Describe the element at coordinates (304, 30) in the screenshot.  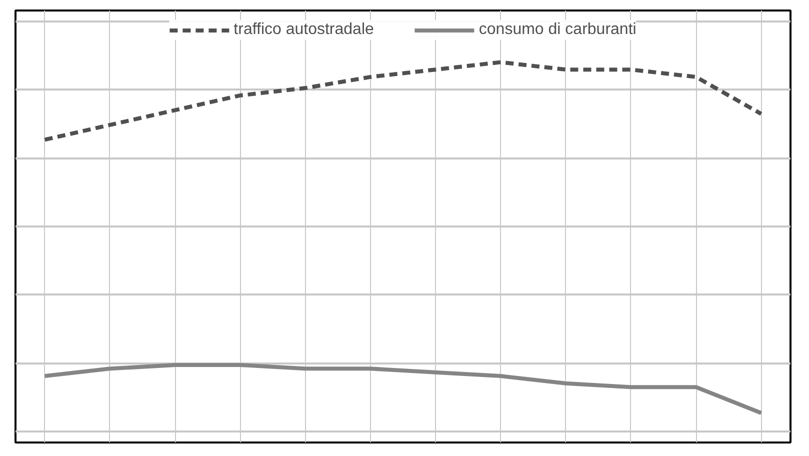
I see `legend-label: traffico autostradale` at that location.